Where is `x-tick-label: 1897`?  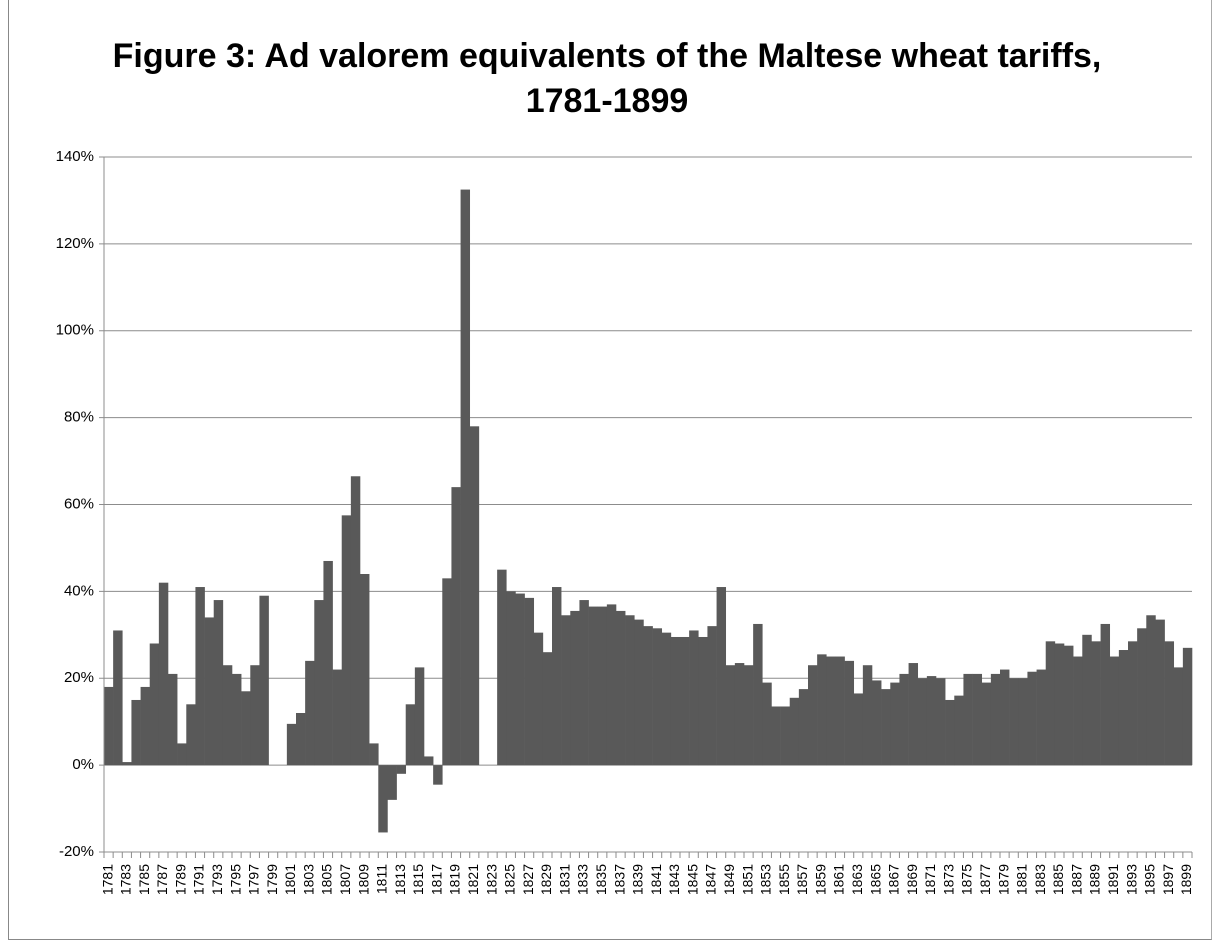
x-tick-label: 1897 is located at coordinates (1168, 879).